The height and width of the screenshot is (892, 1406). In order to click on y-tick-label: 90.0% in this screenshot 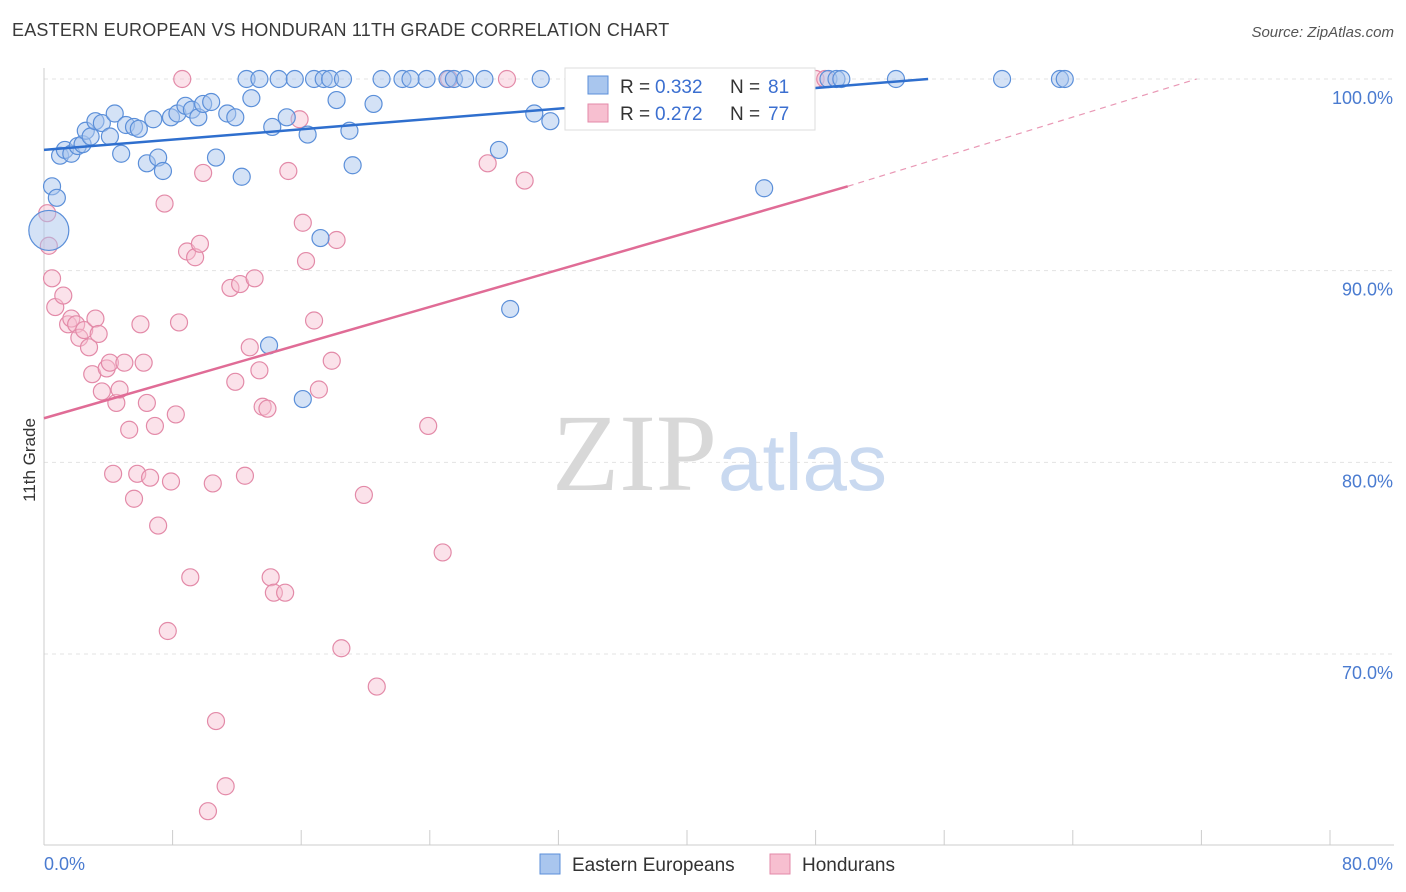, I will do `click(1367, 290)`.